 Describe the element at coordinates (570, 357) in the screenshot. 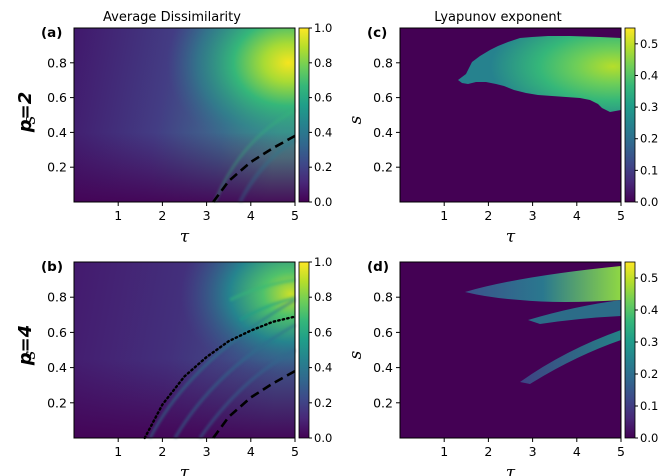

I see `heatmap-d-lower-streak` at that location.